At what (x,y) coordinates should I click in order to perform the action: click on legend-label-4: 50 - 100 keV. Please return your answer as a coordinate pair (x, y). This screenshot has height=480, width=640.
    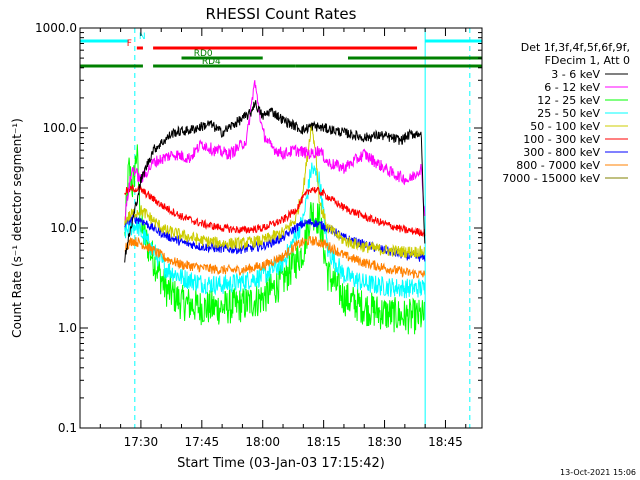
    Looking at the image, I should click on (565, 126).